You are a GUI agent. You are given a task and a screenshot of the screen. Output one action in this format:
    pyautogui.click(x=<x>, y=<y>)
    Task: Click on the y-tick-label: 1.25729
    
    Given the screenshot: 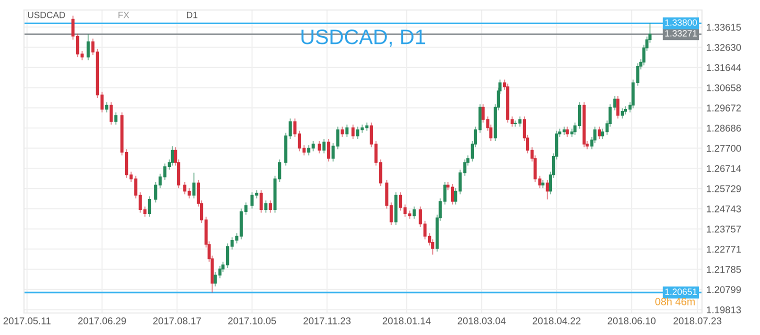 What is the action you would take?
    pyautogui.click(x=723, y=188)
    